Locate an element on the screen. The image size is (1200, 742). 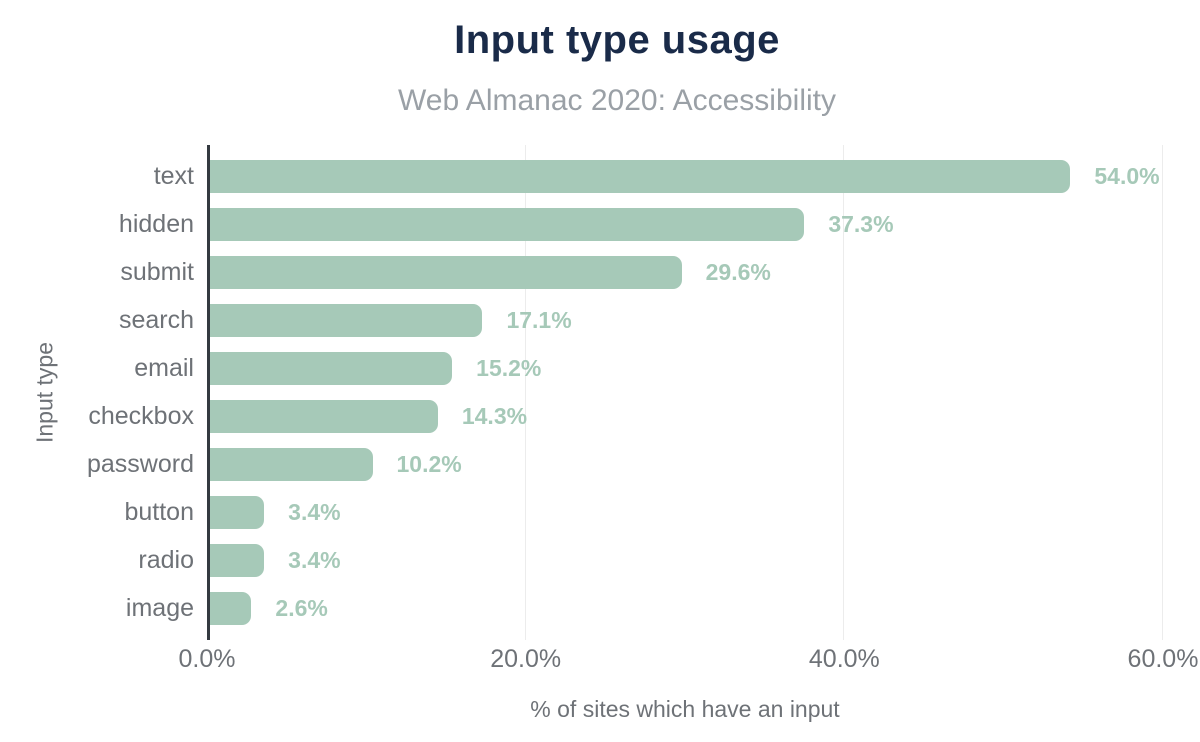
category-label-search: search is located at coordinates (156, 320).